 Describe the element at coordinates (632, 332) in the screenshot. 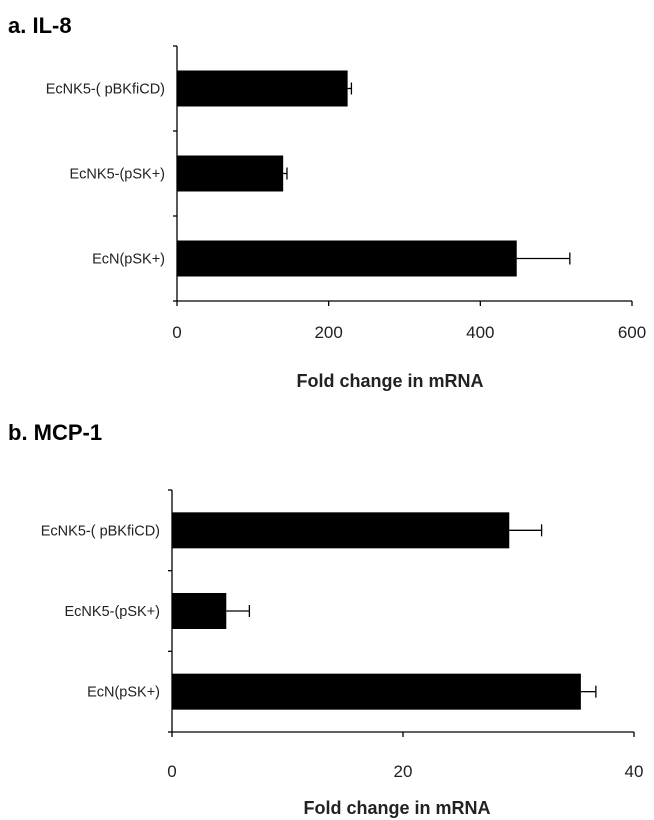

I see `x-tick-label: 600` at that location.